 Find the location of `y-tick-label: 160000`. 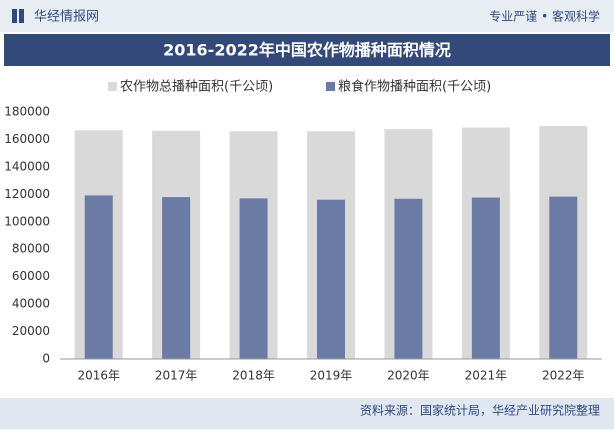

y-tick-label: 160000 is located at coordinates (27, 139).